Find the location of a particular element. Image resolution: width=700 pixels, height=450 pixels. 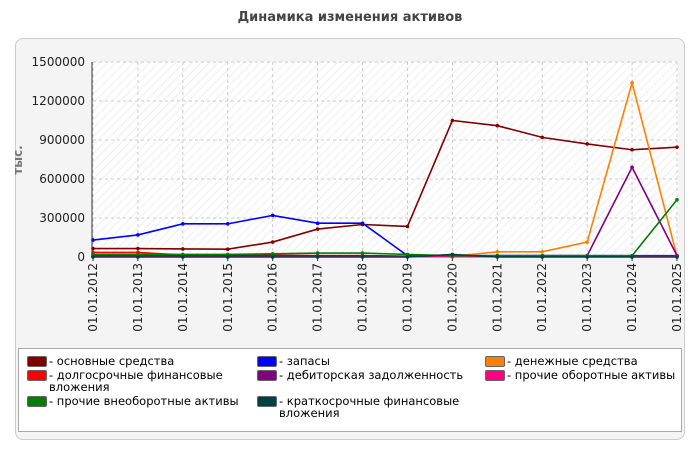

x-tick-label: 01.01.2021 is located at coordinates (497, 297).